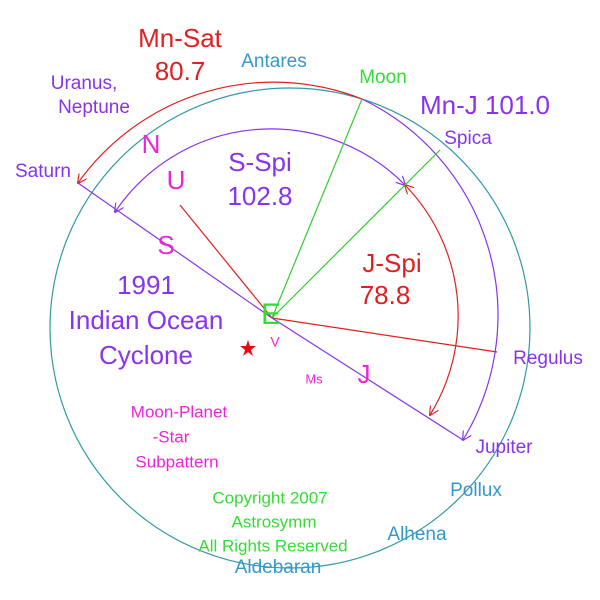  What do you see at coordinates (432, 300) in the screenshot?
I see `j-spi-arc` at bounding box center [432, 300].